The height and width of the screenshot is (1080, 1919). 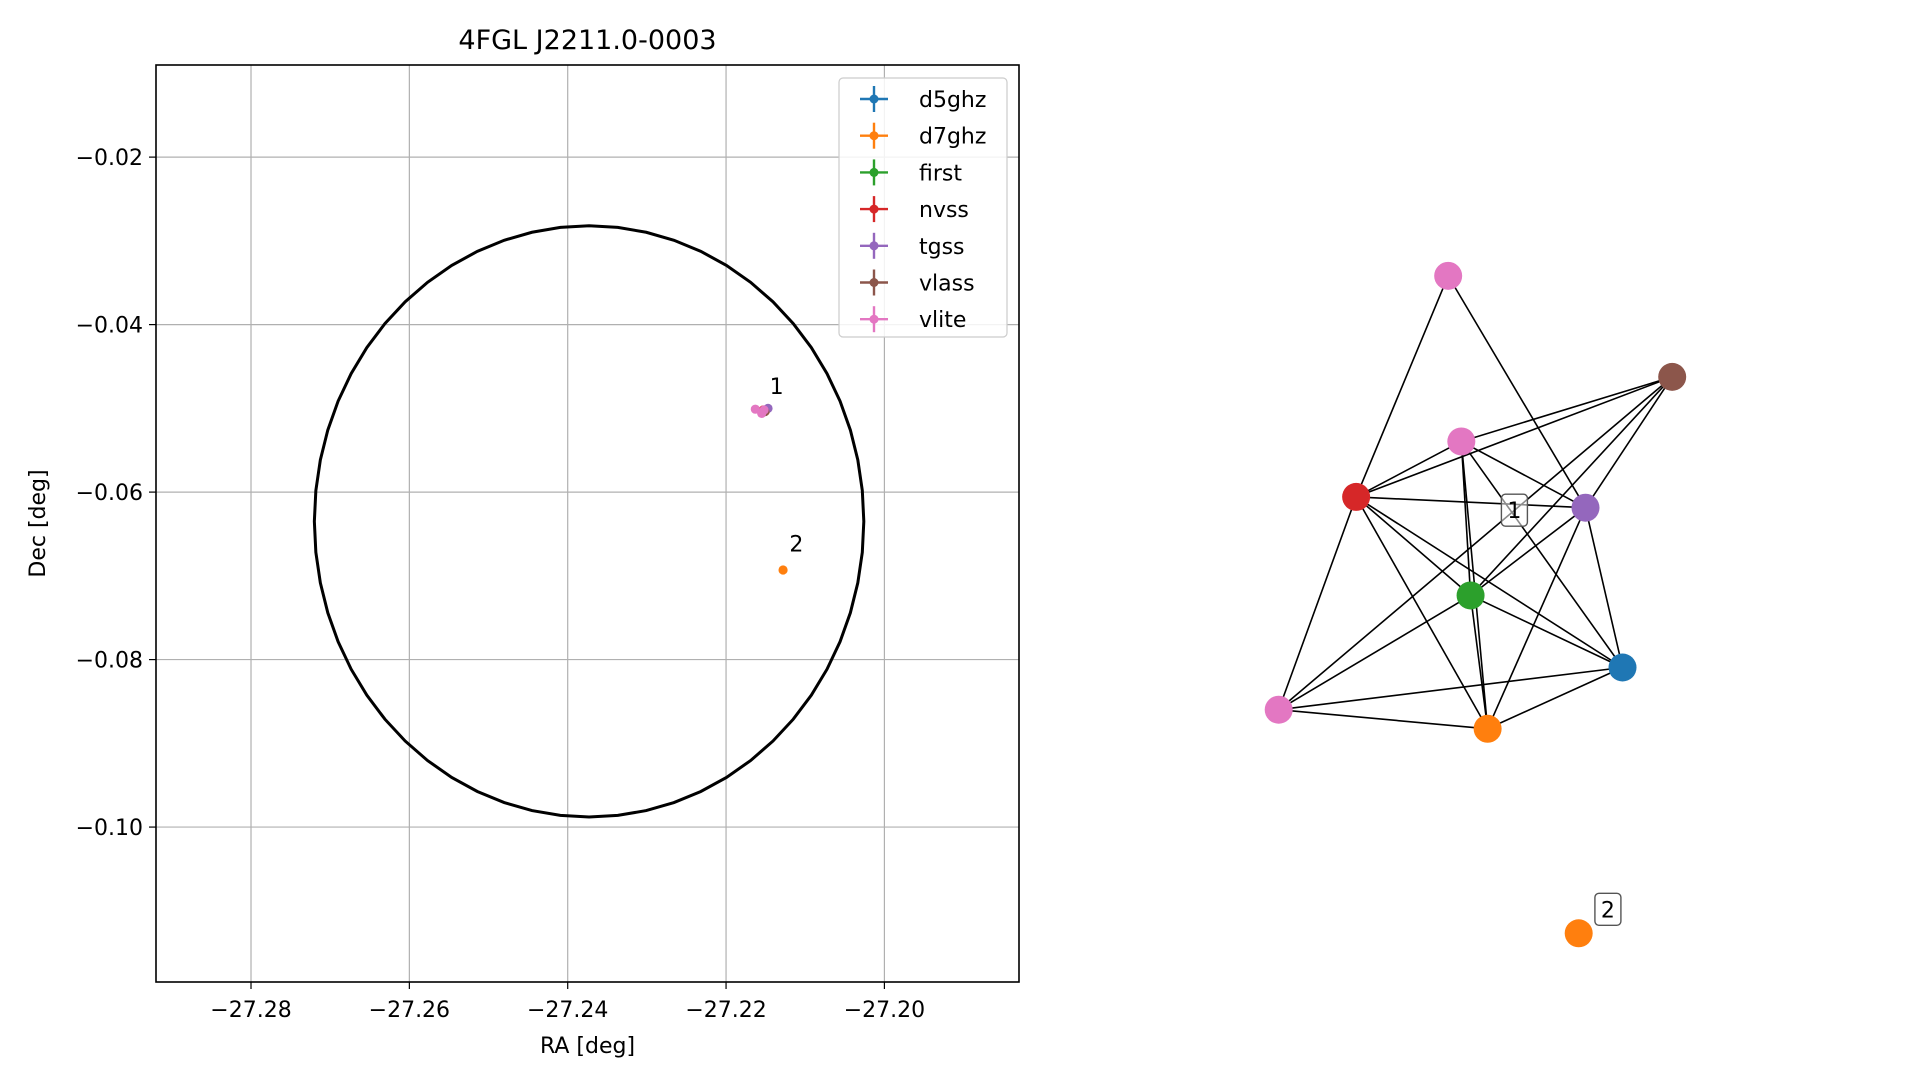 I want to click on legend-label: vlass, so click(x=947, y=284).